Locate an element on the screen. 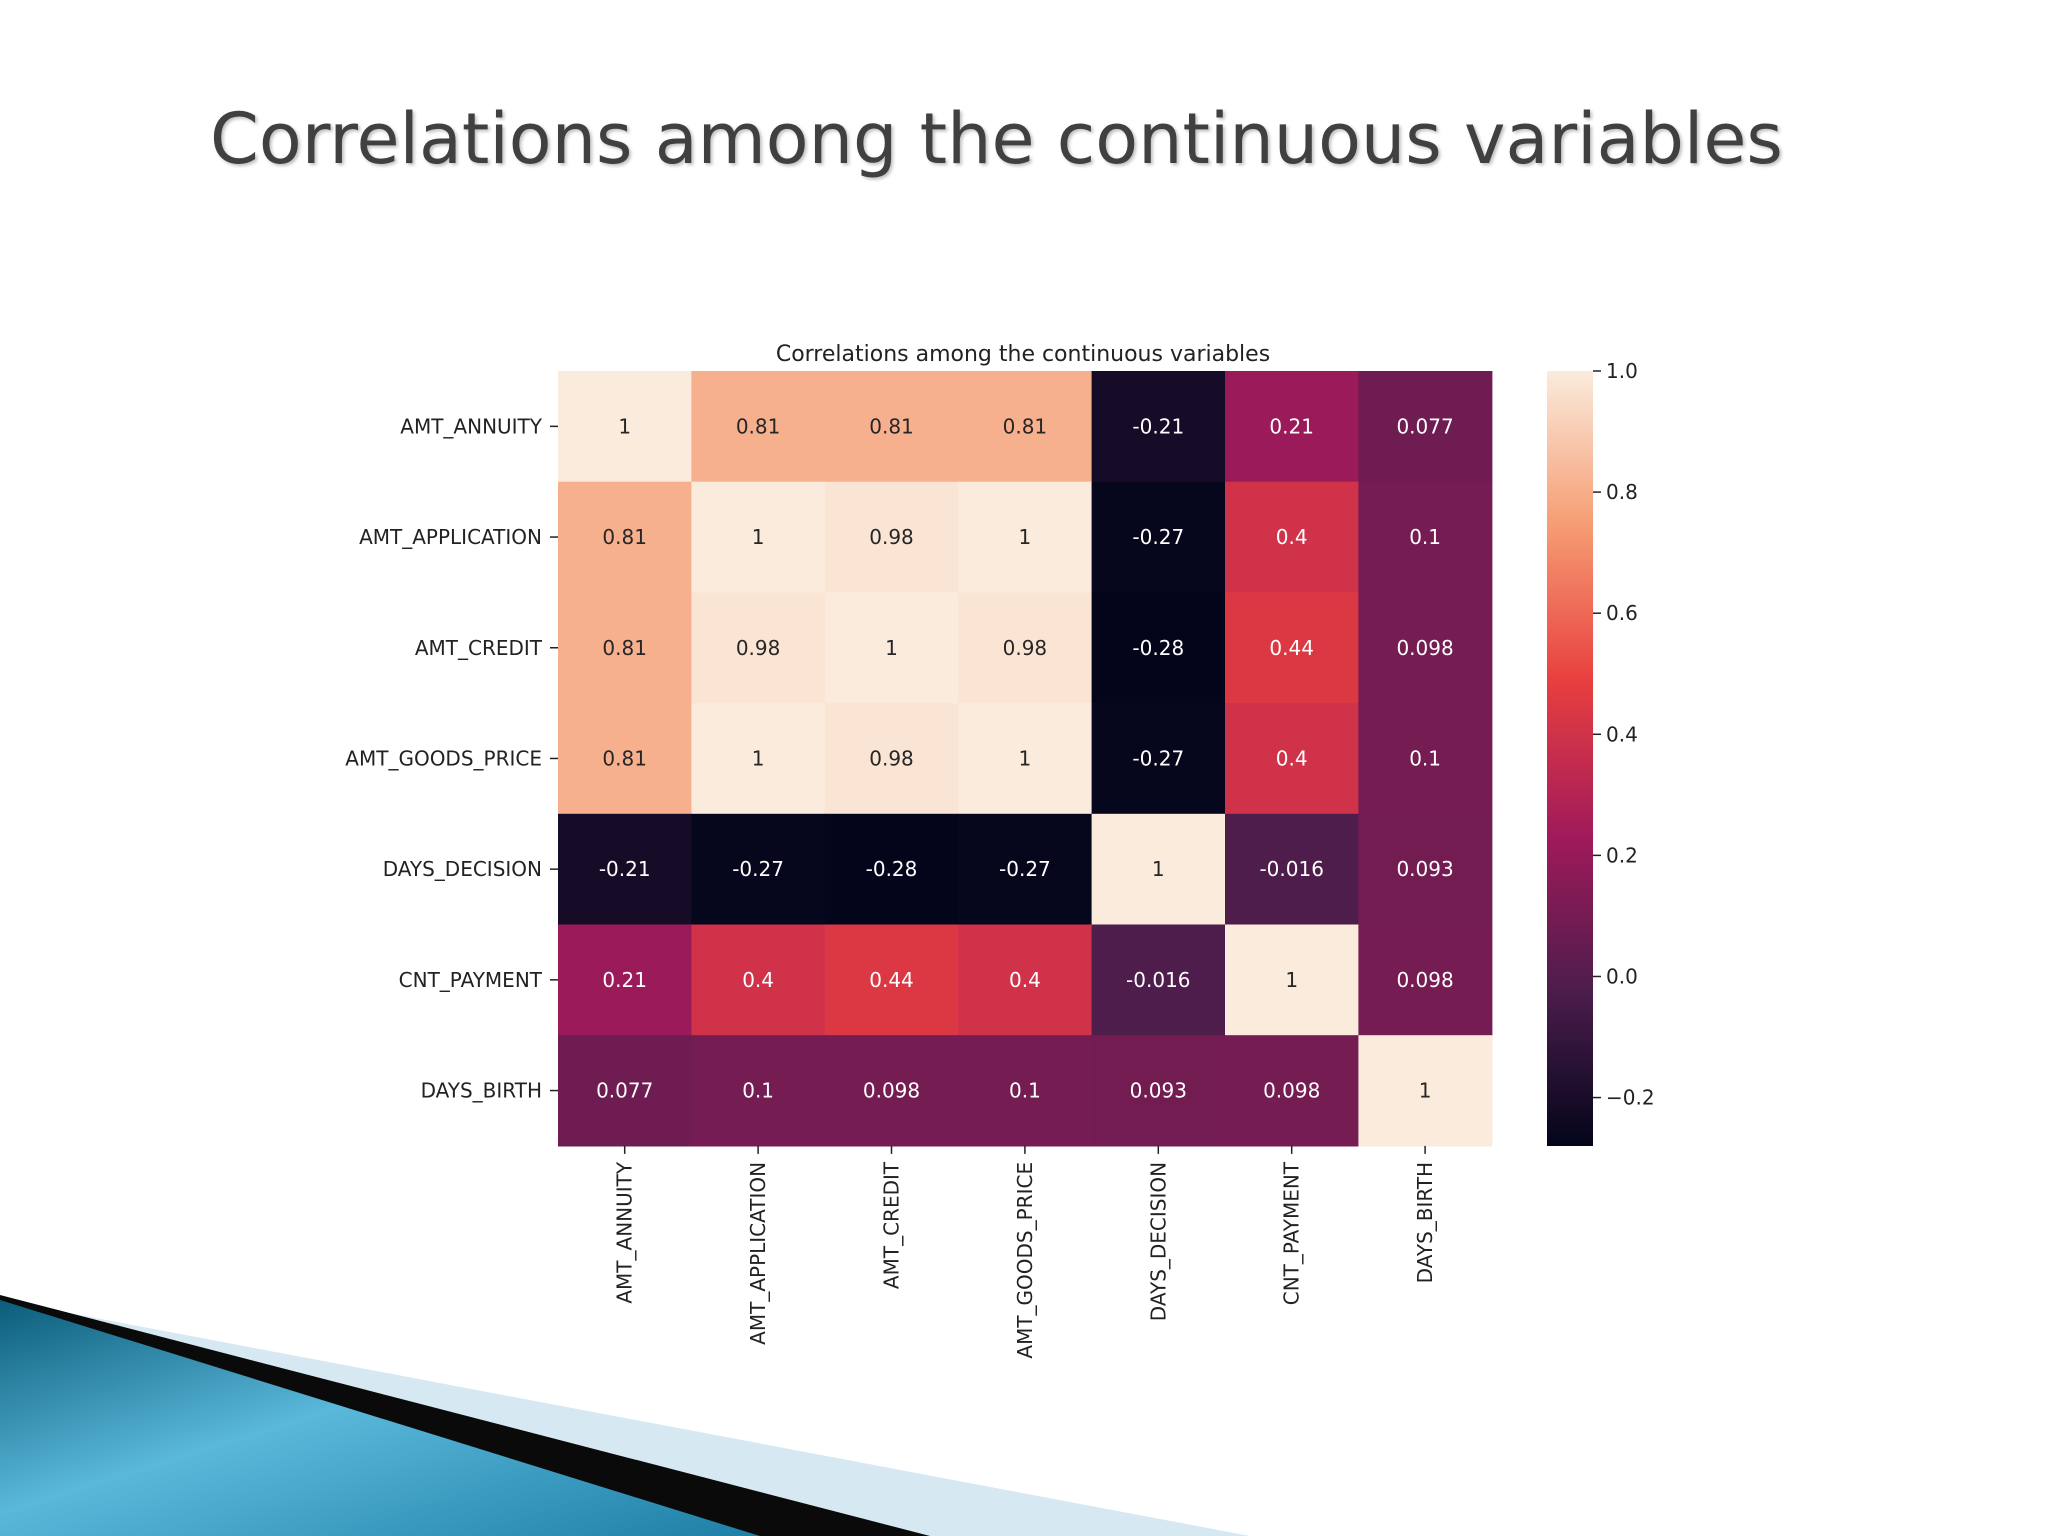 Image resolution: width=2048 pixels, height=1536 pixels. cell-value-label: -0.016 is located at coordinates (1291, 869).